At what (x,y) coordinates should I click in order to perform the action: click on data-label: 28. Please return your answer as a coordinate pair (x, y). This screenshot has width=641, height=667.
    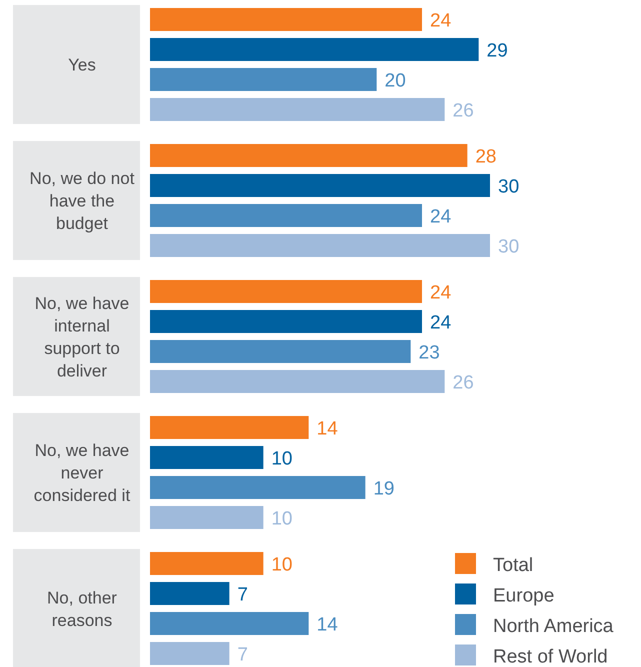
    Looking at the image, I should click on (485, 157).